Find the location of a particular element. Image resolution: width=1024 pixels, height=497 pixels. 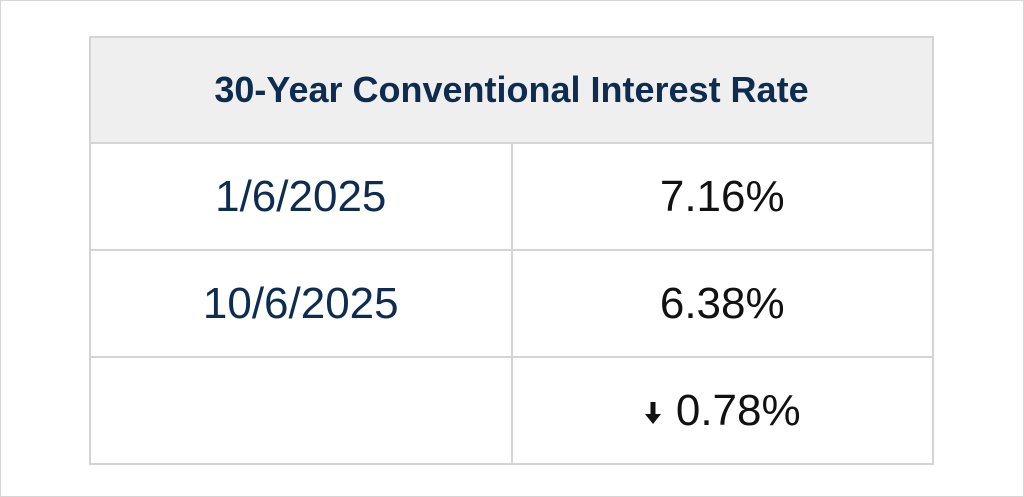

rate-cell: 7.16% is located at coordinates (722, 196).